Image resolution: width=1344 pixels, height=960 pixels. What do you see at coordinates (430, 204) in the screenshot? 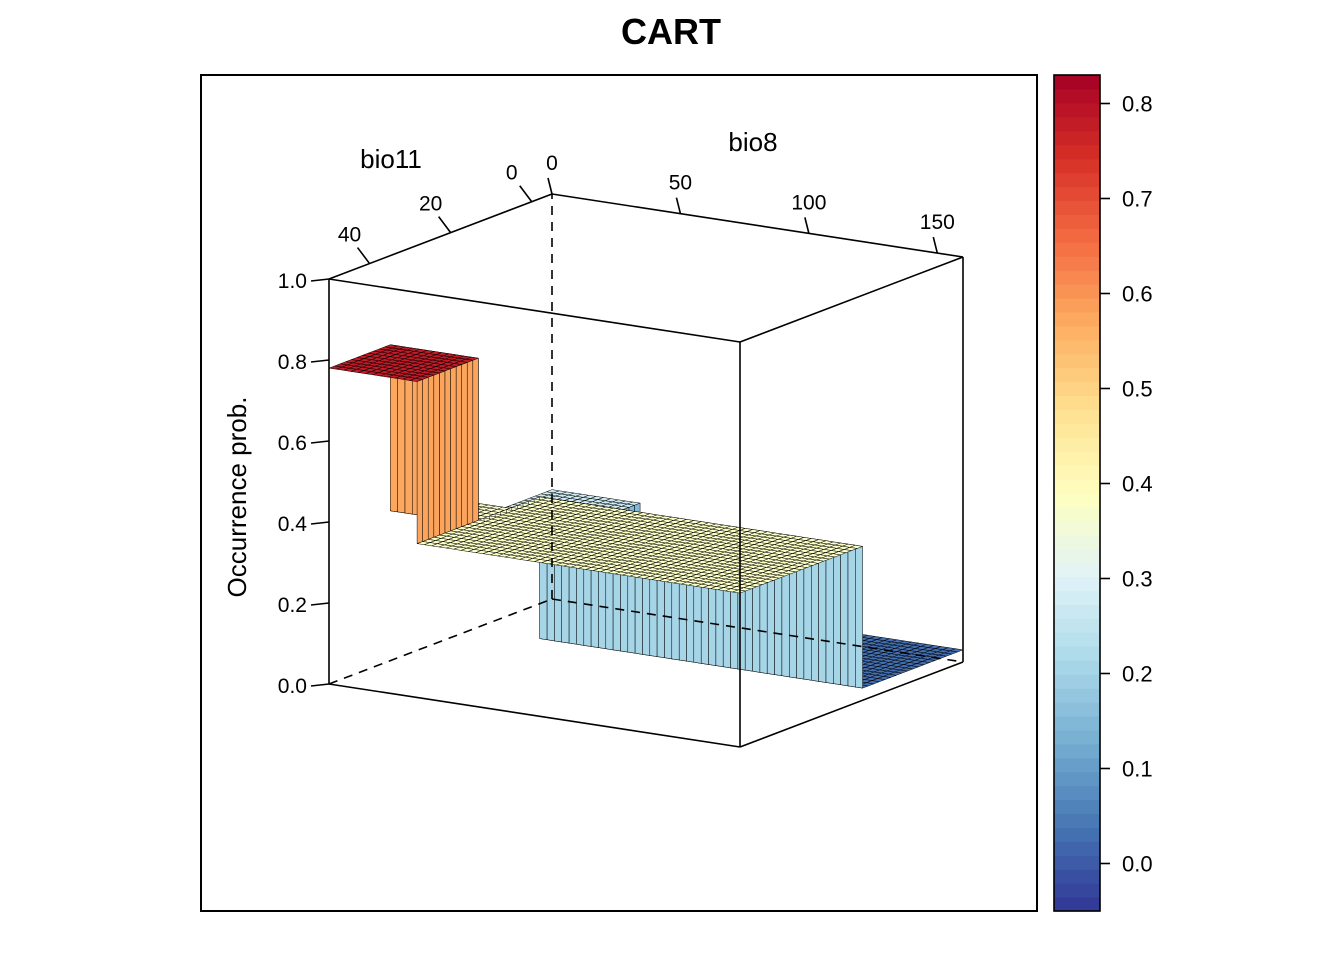
I see `y-tick-label: 20` at bounding box center [430, 204].